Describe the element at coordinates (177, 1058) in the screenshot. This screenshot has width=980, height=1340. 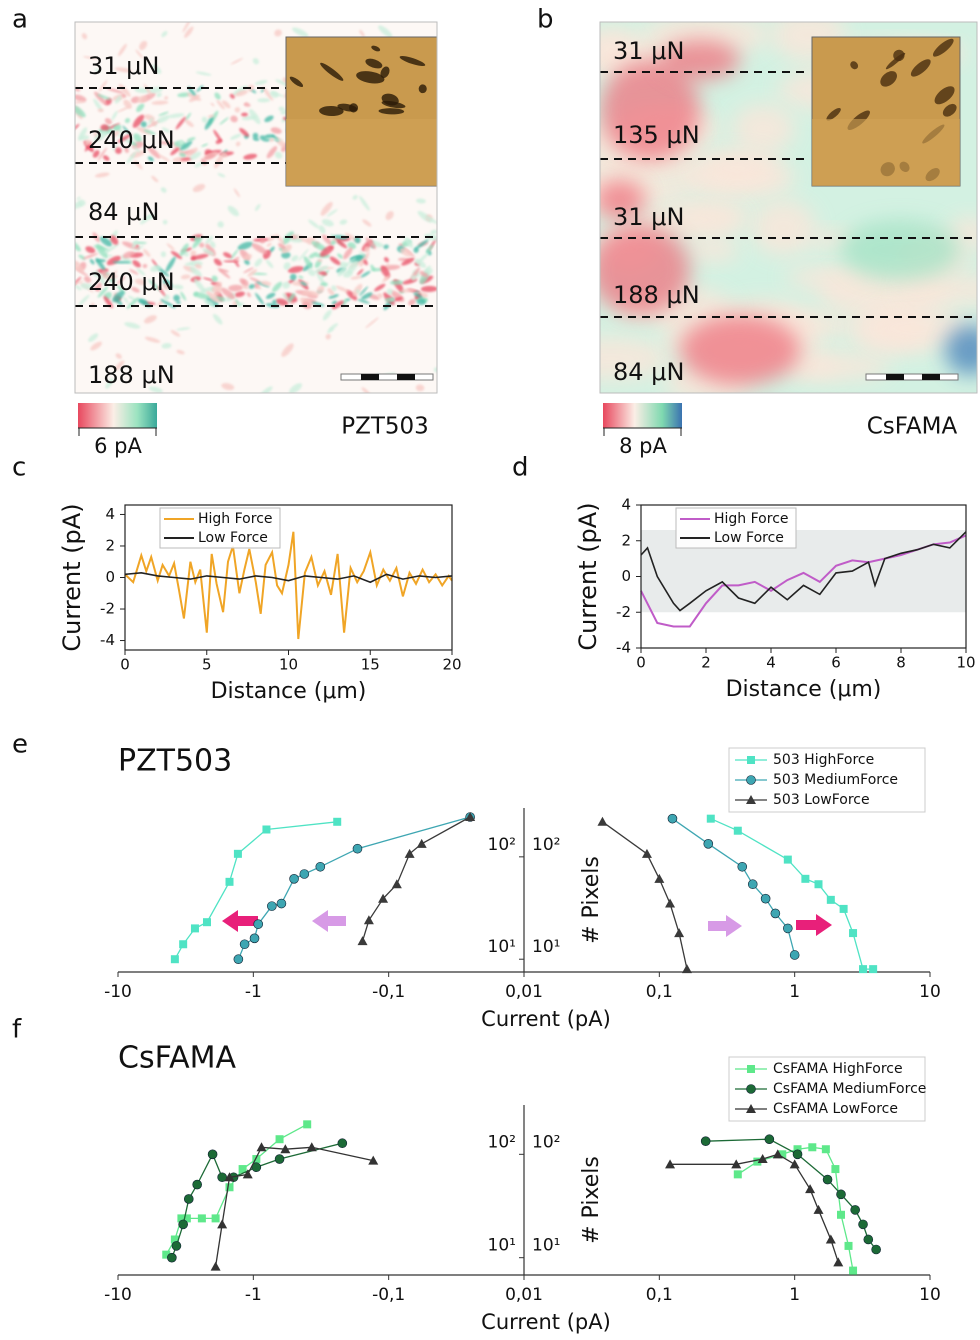
I see `chart-title: CsFAMA` at that location.